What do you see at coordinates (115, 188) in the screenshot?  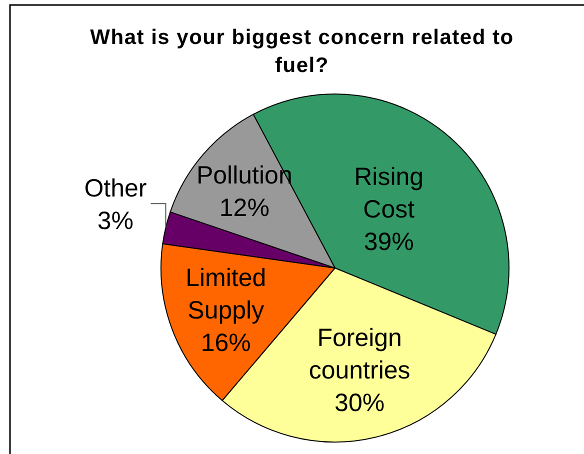 I see `slice-label: Other` at bounding box center [115, 188].